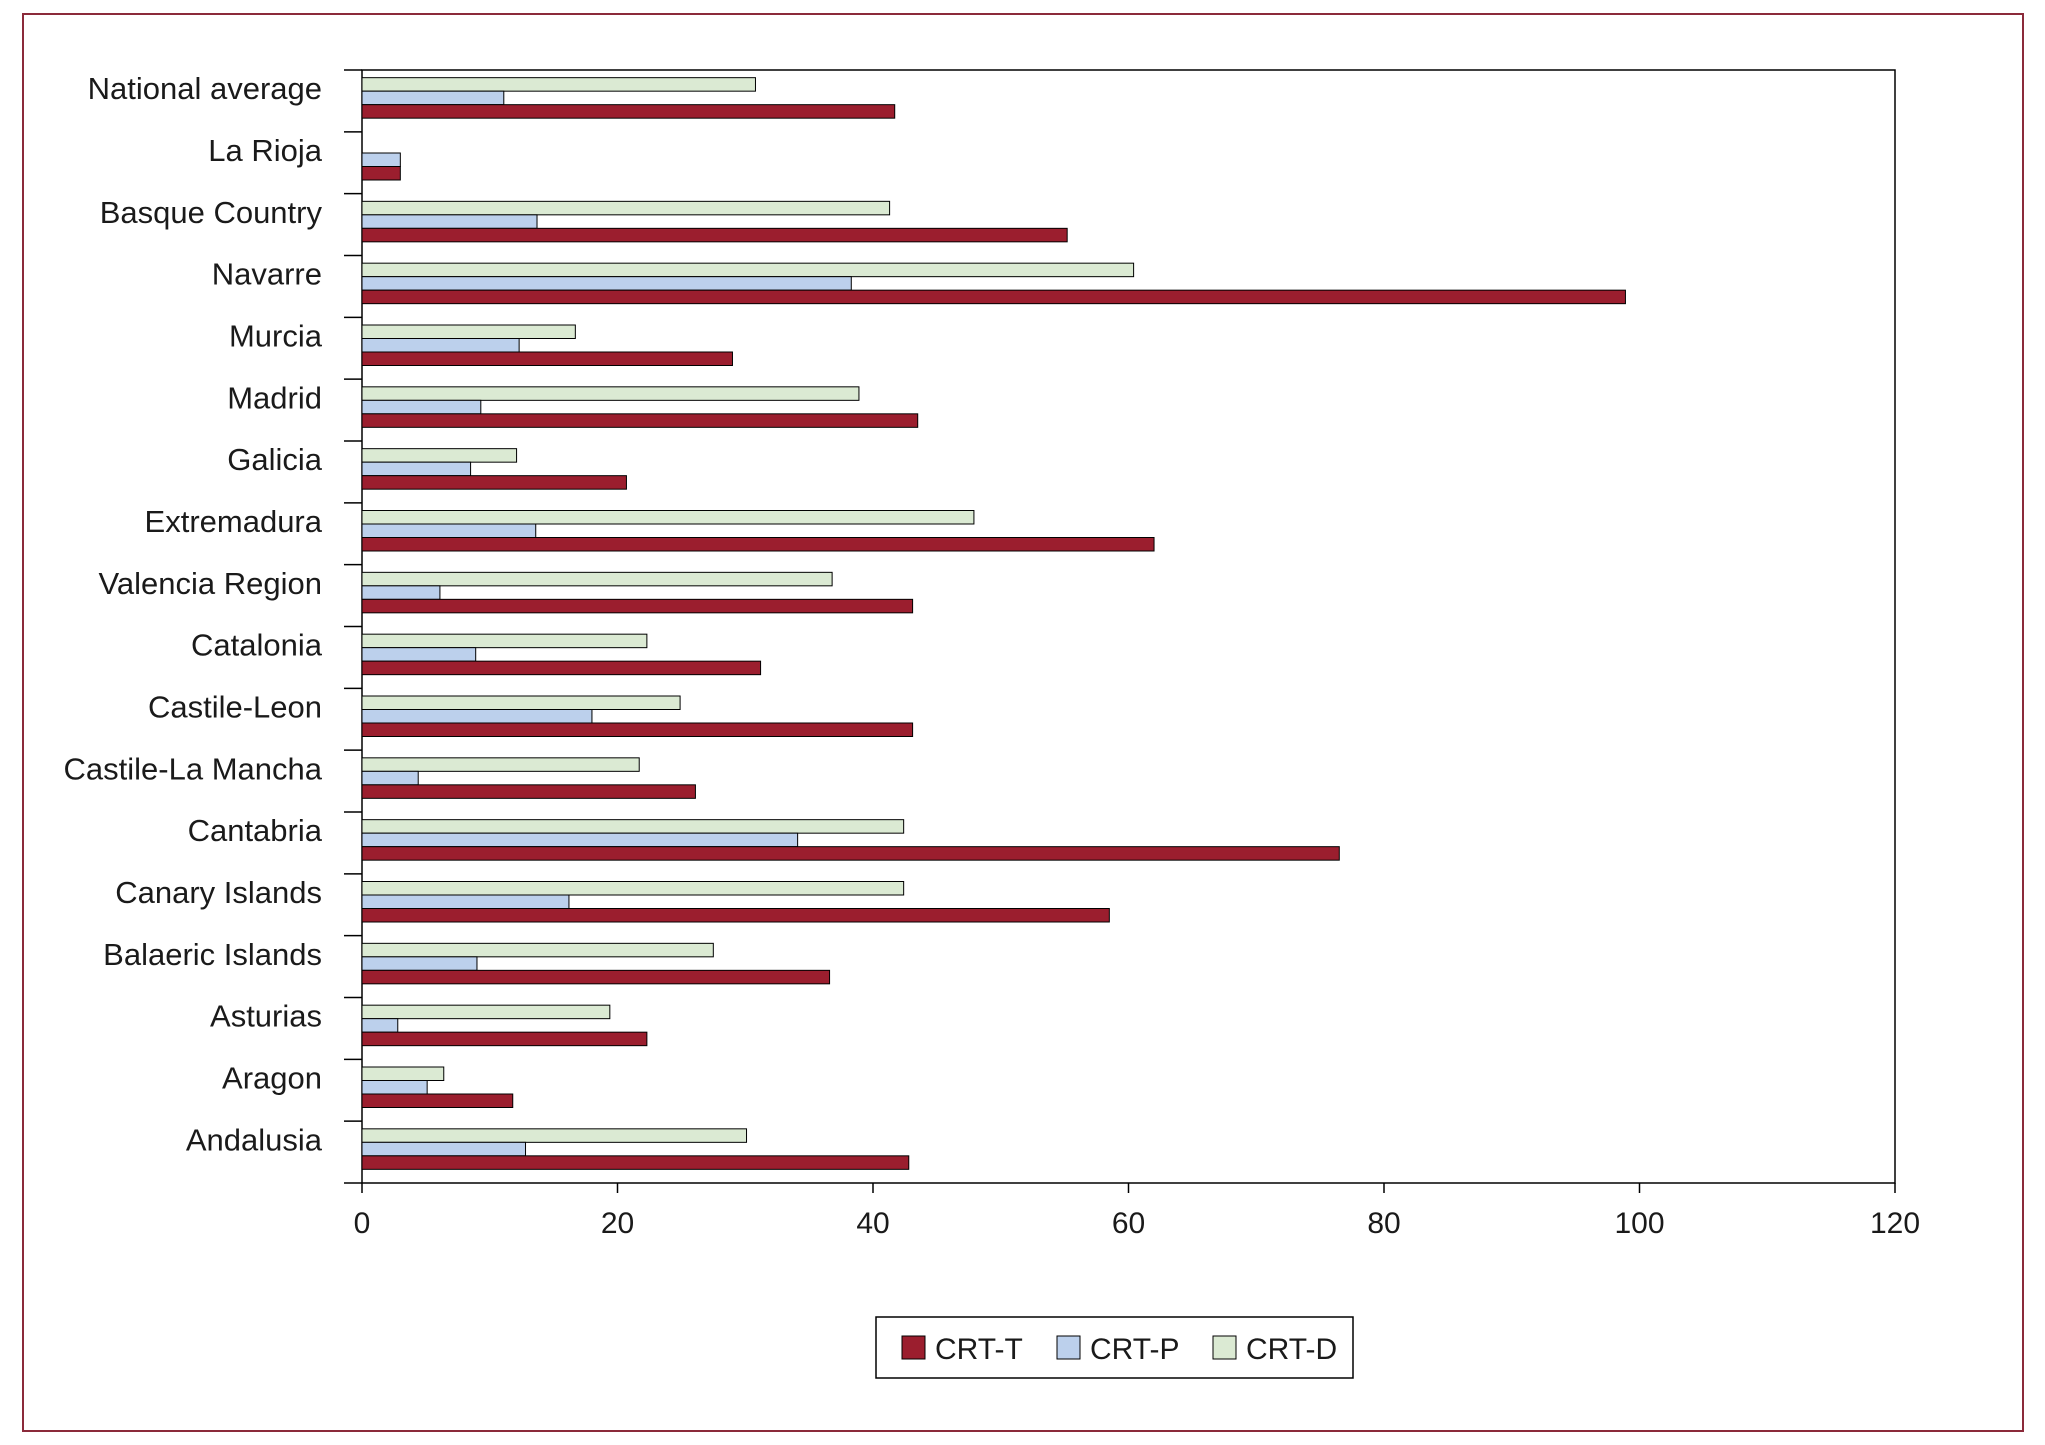  Describe the element at coordinates (266, 1016) in the screenshot. I see `category-label: Asturias` at that location.